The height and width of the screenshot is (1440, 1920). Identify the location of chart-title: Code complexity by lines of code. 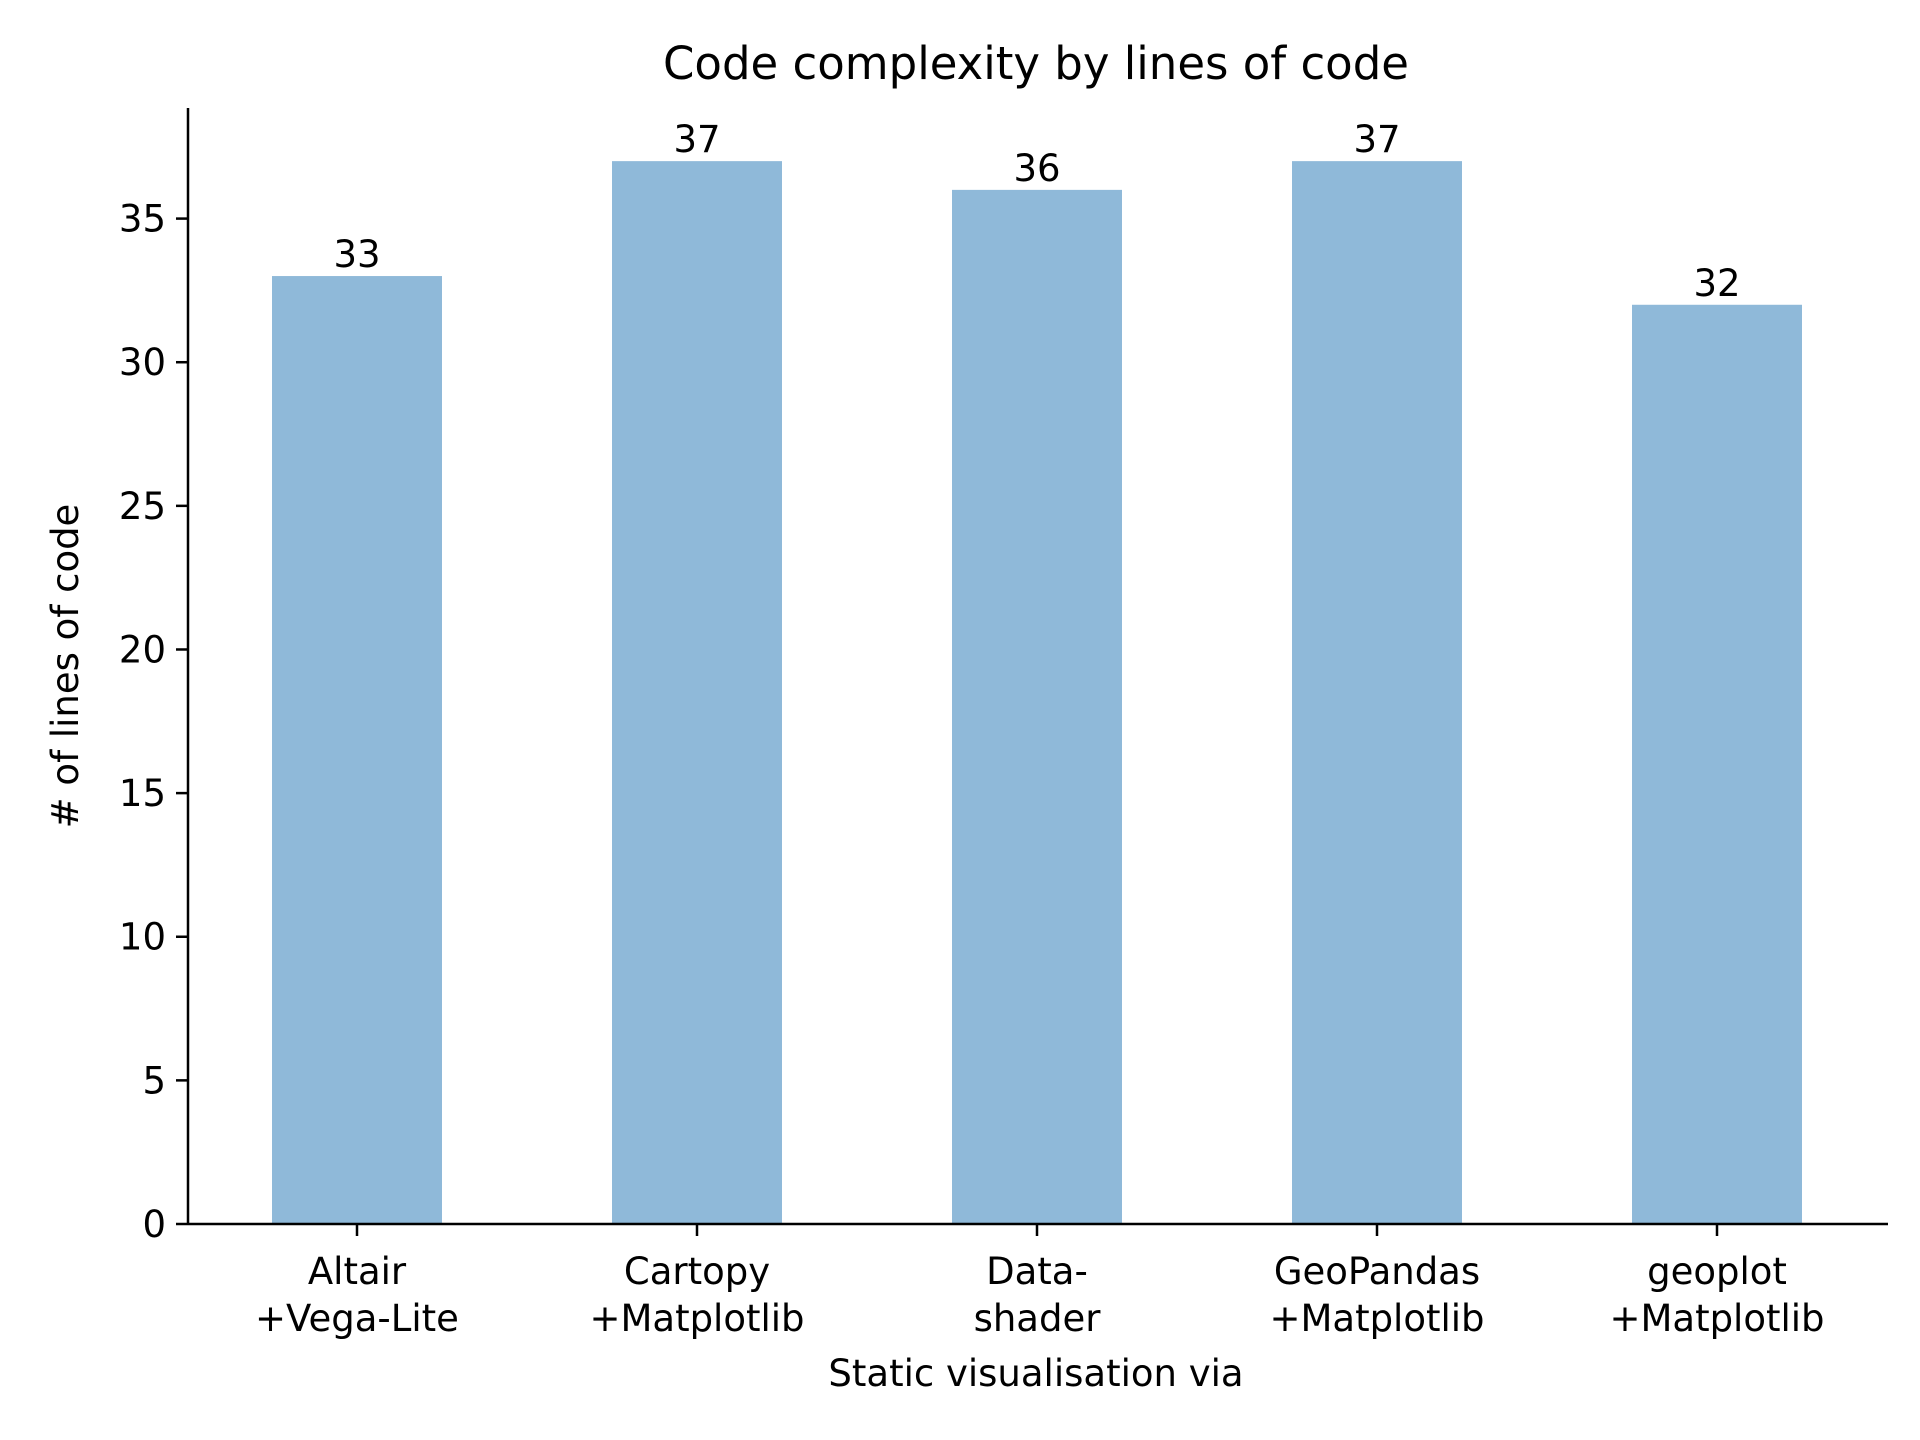
(1036, 63).